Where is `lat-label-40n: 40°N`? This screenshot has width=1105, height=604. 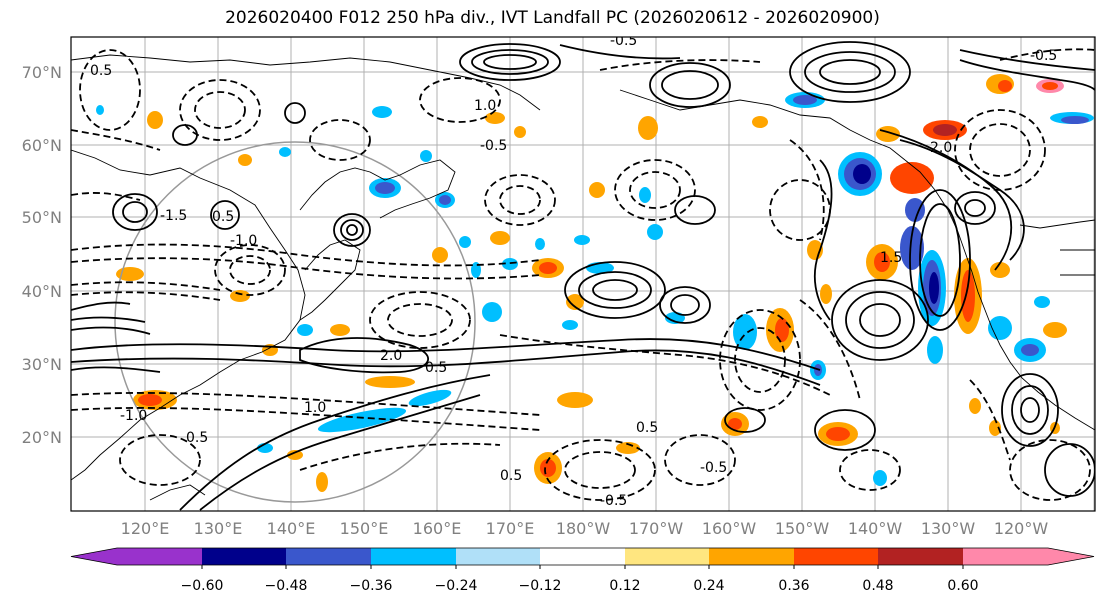 lat-label-40n: 40°N is located at coordinates (42, 291).